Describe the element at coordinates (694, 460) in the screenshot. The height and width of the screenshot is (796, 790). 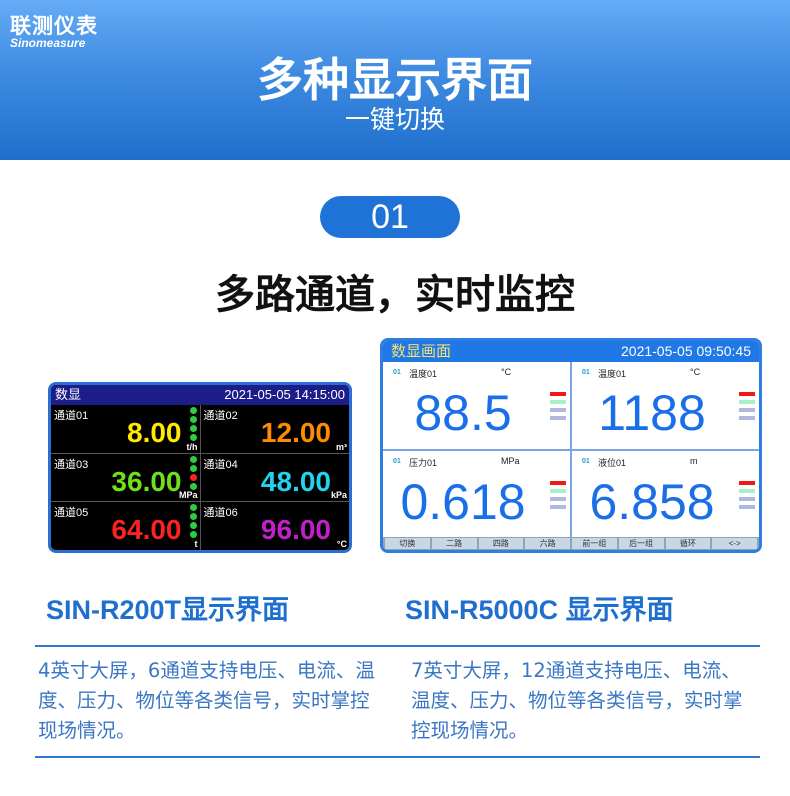
I see `channel-unit: m` at that location.